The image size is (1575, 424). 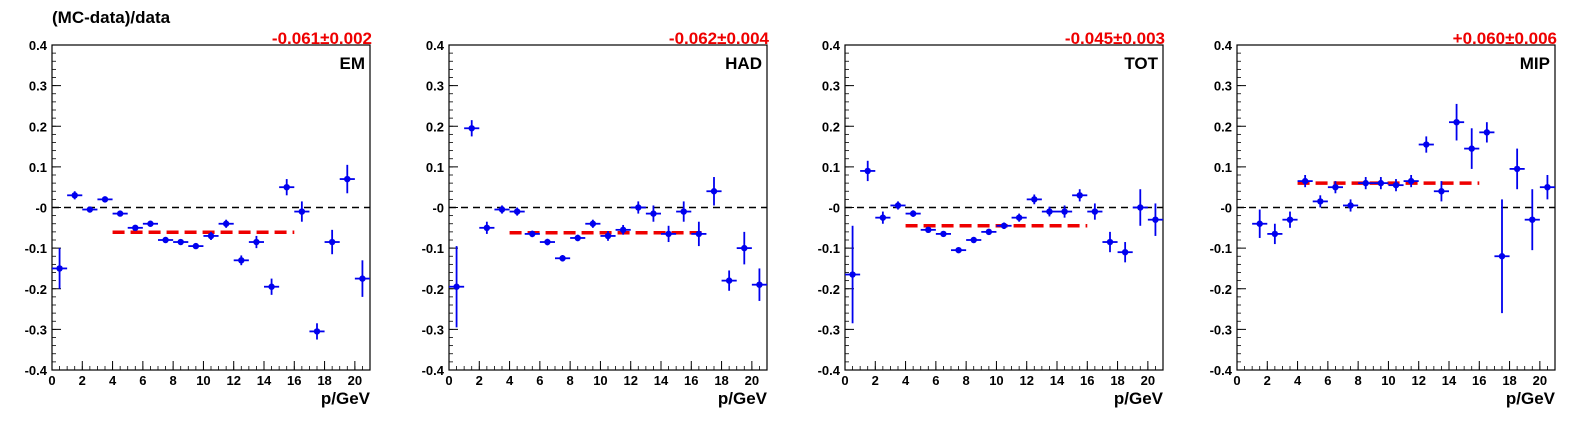 I want to click on x-tick-label: 0, so click(x=844, y=380).